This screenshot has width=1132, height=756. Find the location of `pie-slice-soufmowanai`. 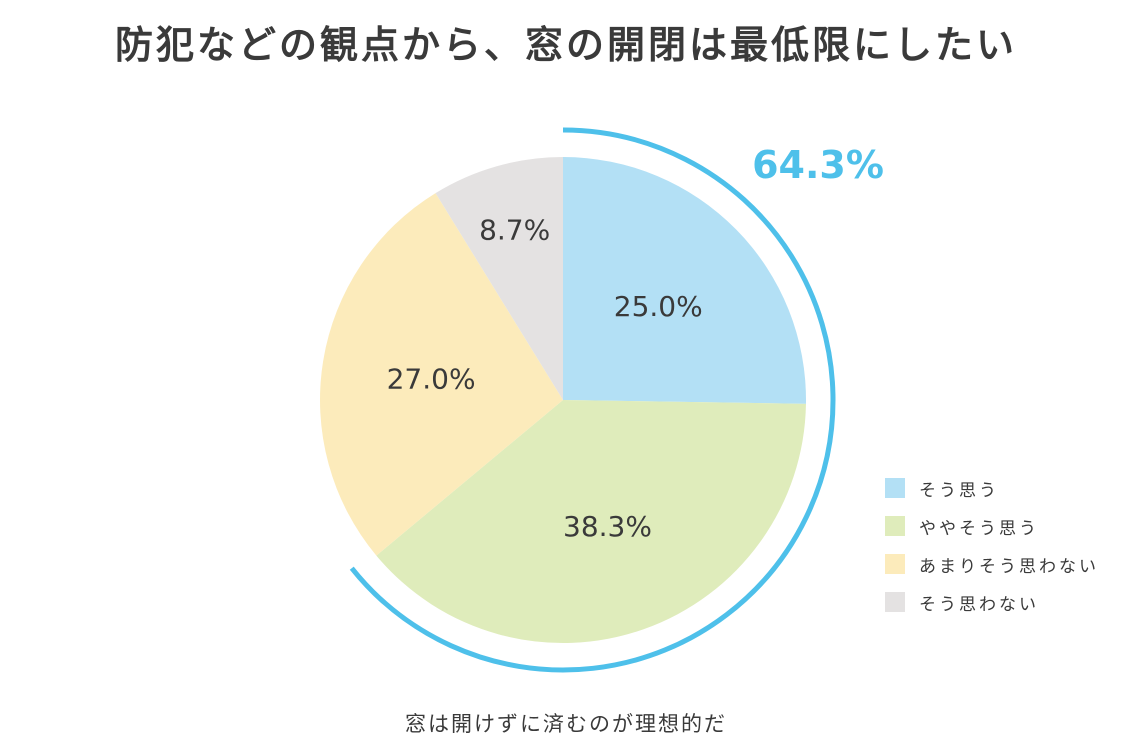

pie-slice-soufmowanai is located at coordinates (499, 278).